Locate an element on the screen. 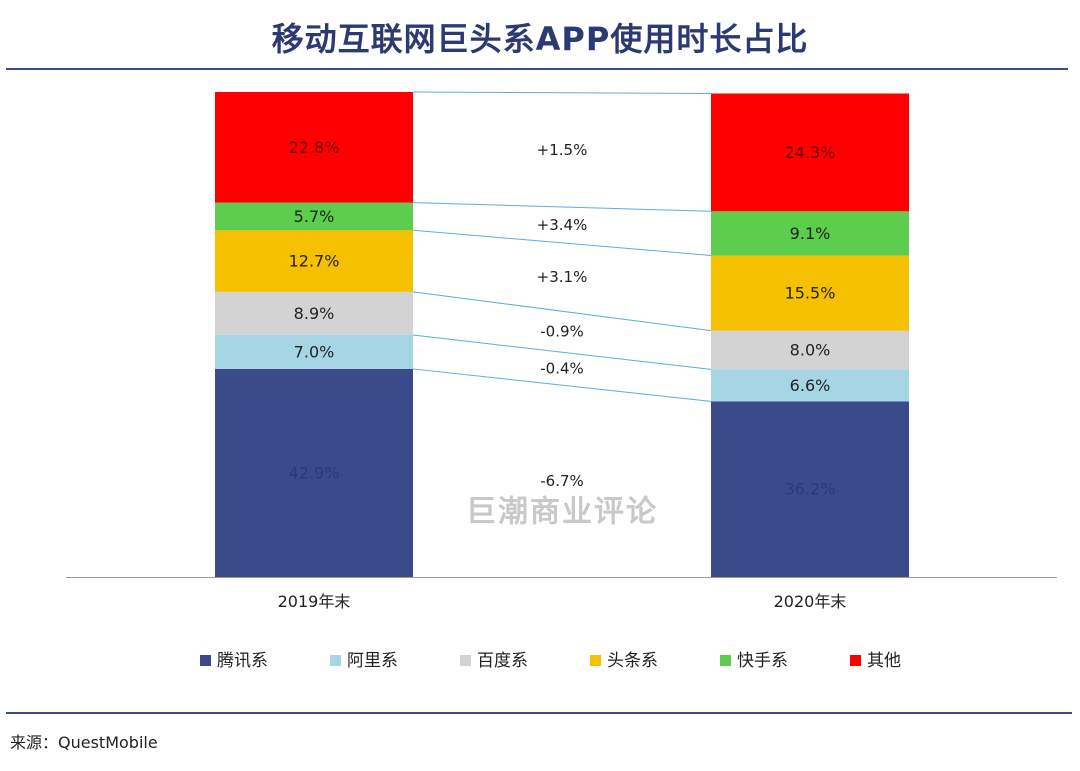  legend-entry: 阿里系 is located at coordinates (372, 661).